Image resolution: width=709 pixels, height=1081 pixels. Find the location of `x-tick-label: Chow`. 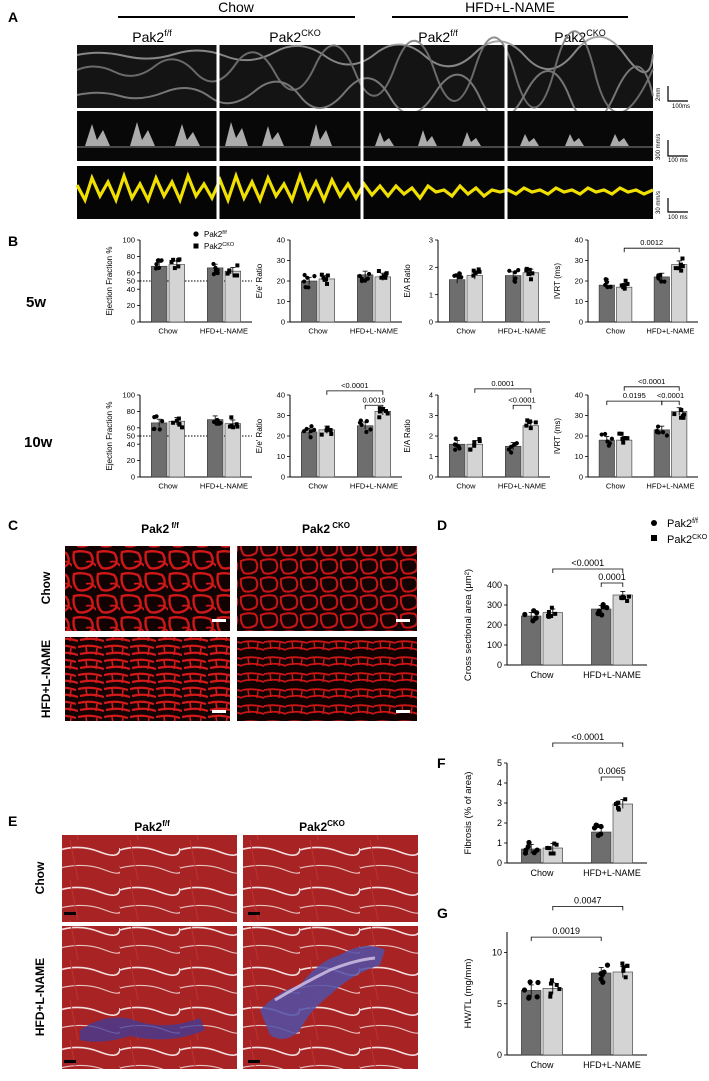

x-tick-label: Chow is located at coordinates (542, 675).